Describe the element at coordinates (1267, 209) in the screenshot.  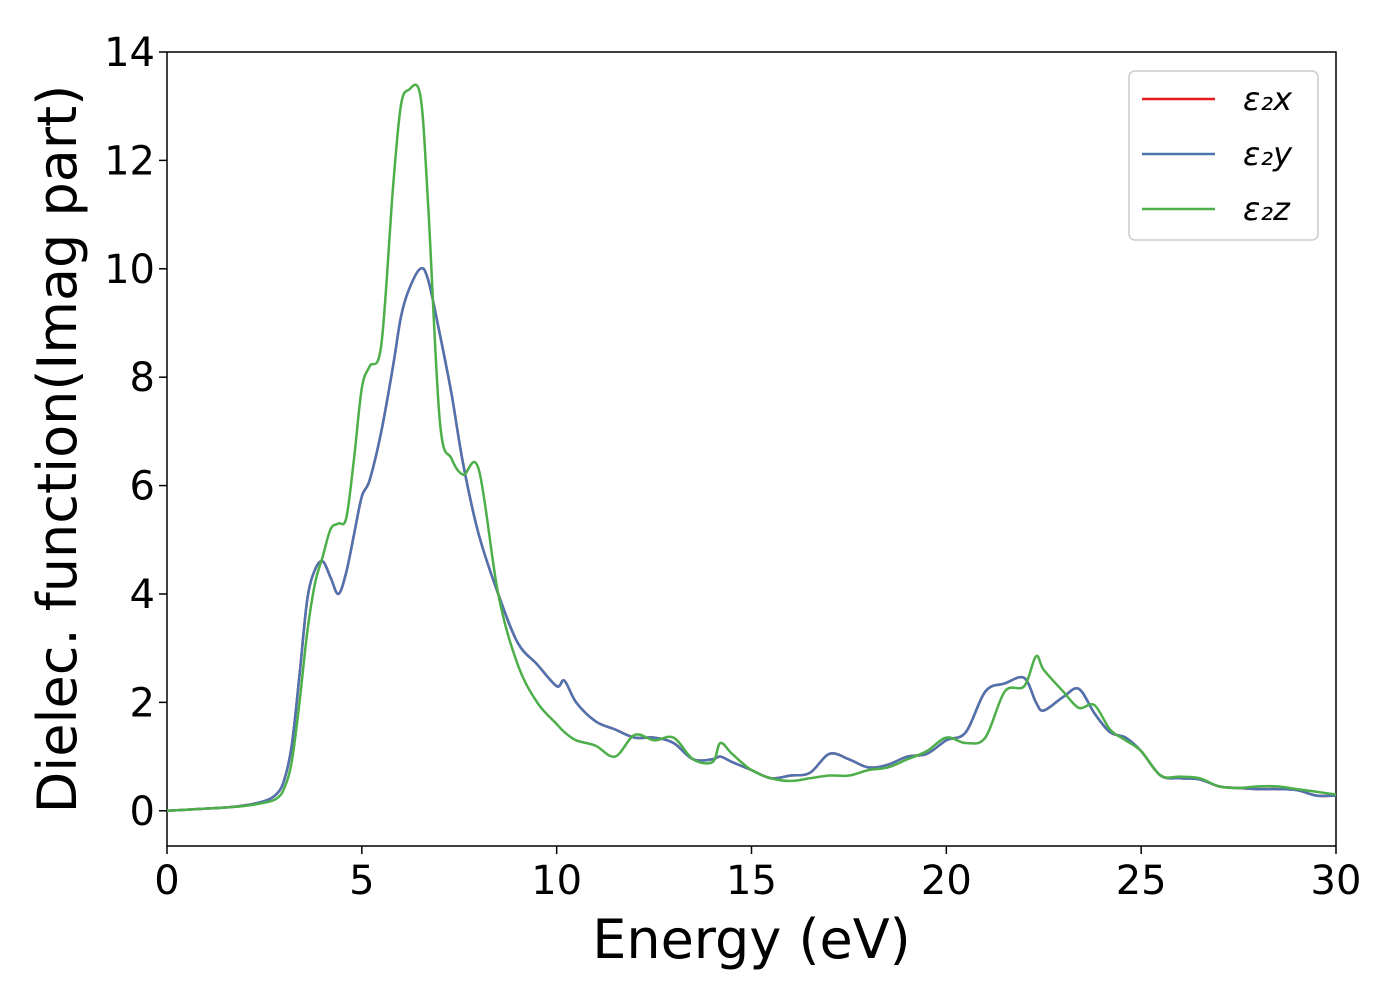
I see `legend-label: ε₂z` at that location.